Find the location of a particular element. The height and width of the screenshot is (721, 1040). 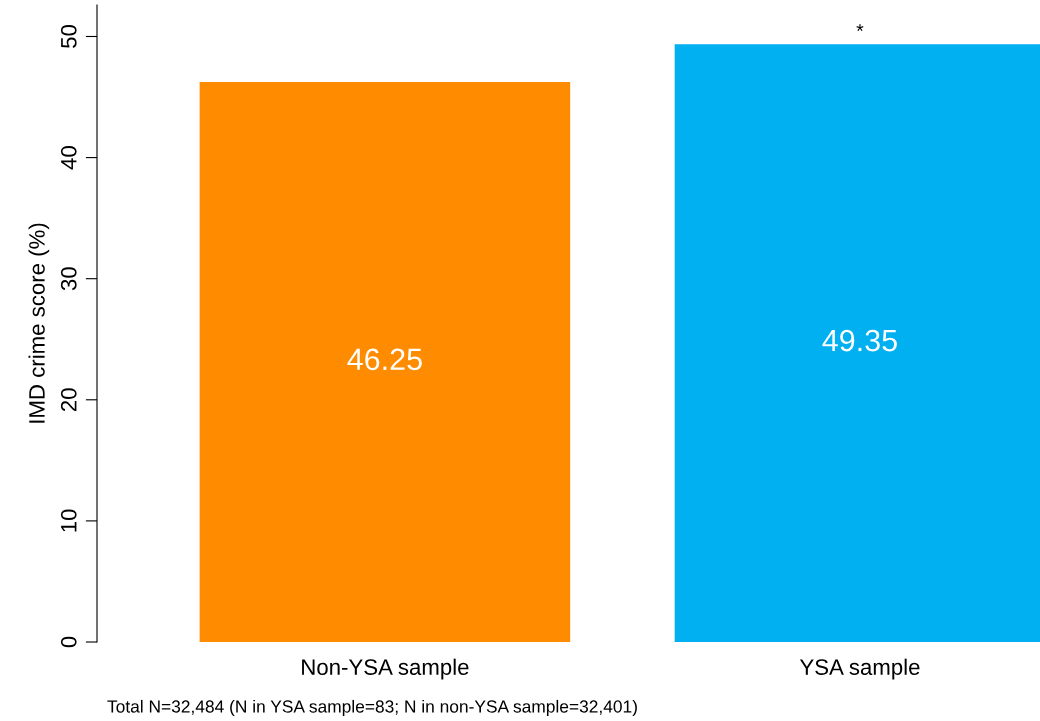

x-tick-label: YSA sample is located at coordinates (859, 669).